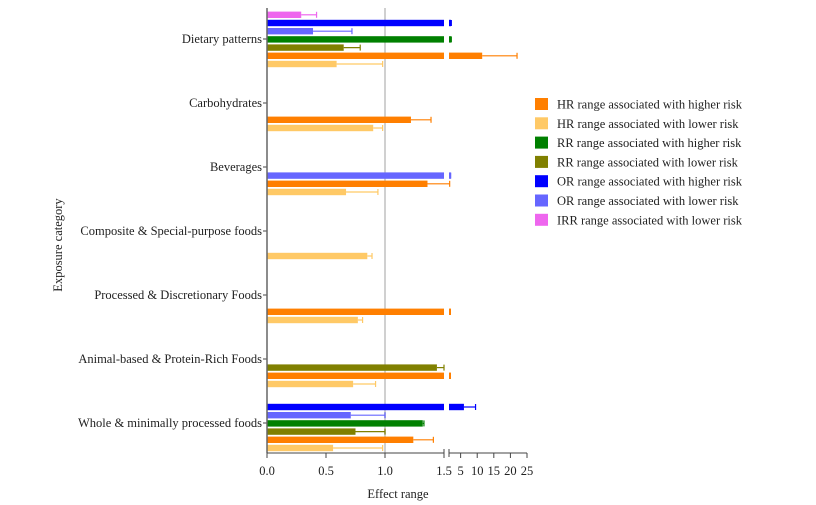 Image resolution: width=816 pixels, height=505 pixels. Describe the element at coordinates (444, 471) in the screenshot. I see `x-tick-label: 1.5` at that location.